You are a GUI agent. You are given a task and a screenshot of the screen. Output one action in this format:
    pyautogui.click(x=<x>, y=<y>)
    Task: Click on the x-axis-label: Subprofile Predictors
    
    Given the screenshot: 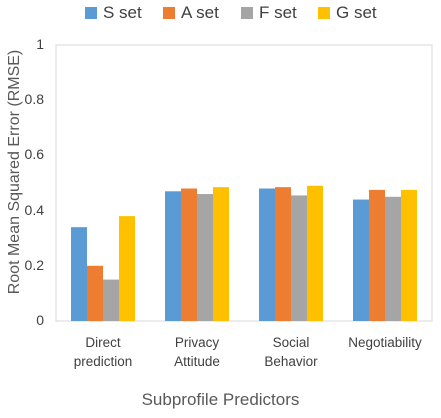 What is the action you would take?
    pyautogui.click(x=220, y=399)
    